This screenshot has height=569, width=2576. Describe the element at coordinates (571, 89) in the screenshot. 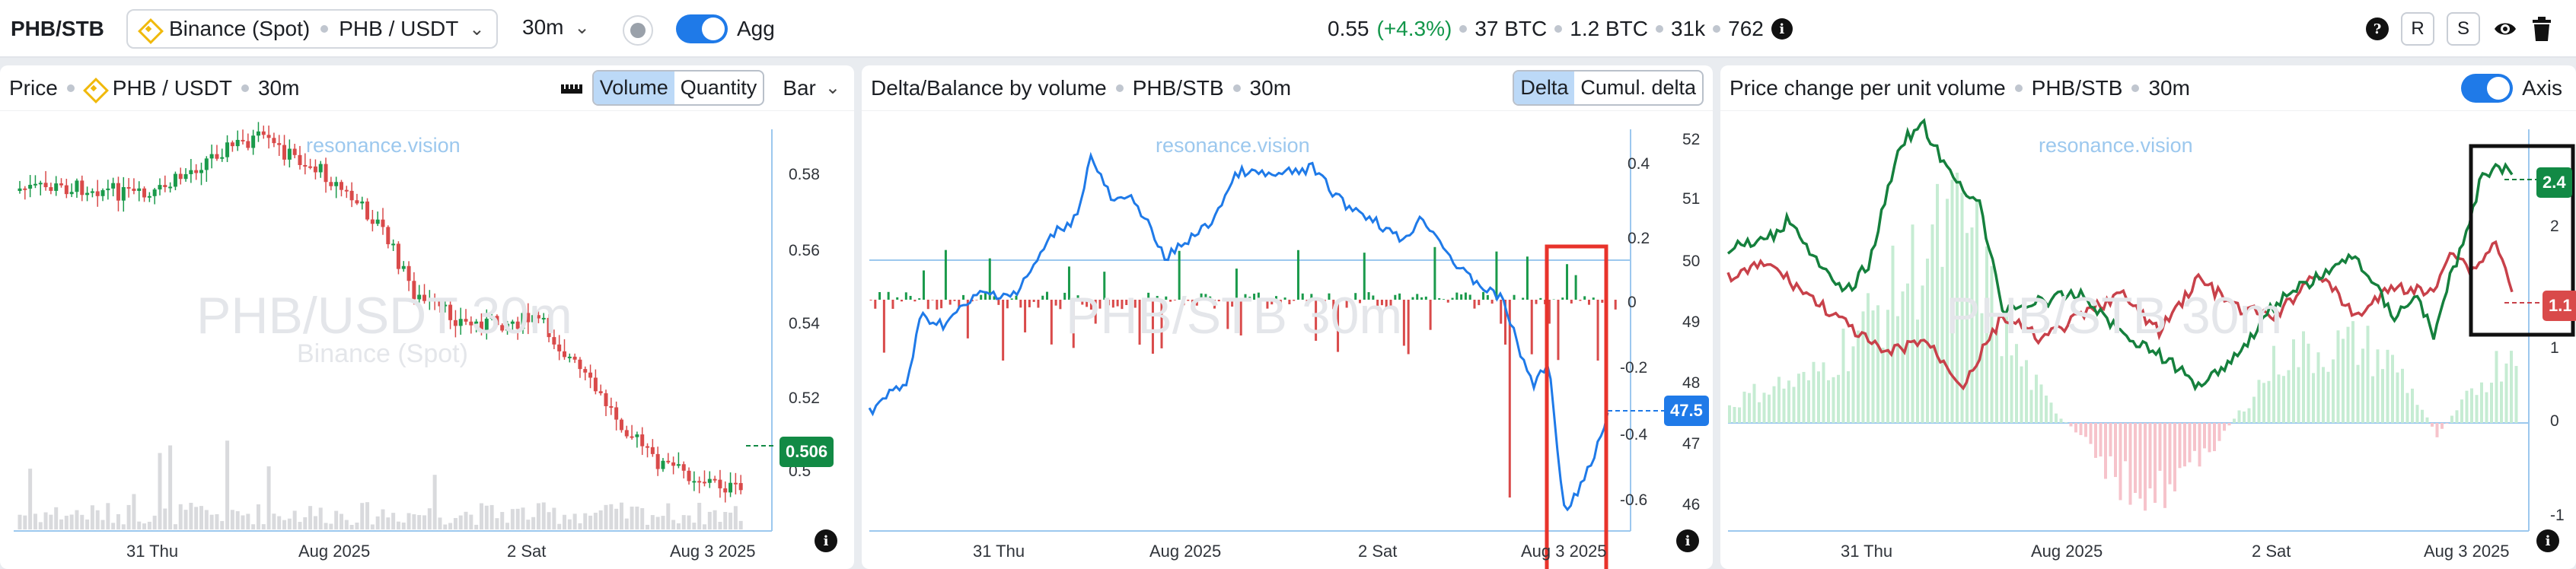

I see `ruler-icon` at that location.